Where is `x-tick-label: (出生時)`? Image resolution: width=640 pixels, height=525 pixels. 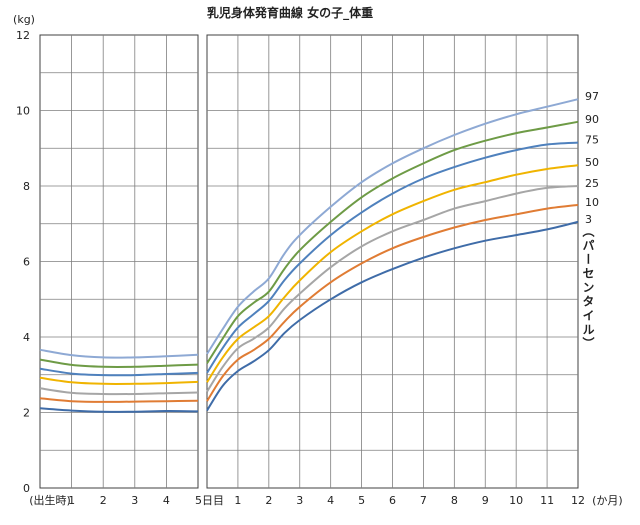 x-tick-label: (出生時) is located at coordinates (50, 500).